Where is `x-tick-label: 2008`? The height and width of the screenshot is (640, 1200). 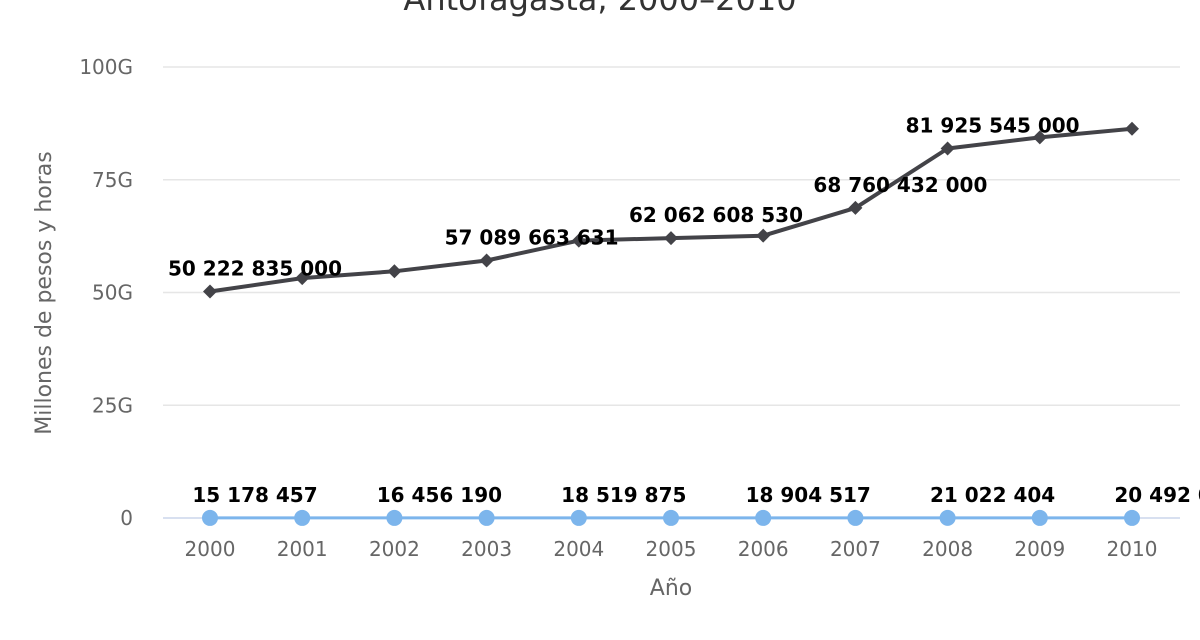
x-tick-label: 2008 is located at coordinates (947, 549).